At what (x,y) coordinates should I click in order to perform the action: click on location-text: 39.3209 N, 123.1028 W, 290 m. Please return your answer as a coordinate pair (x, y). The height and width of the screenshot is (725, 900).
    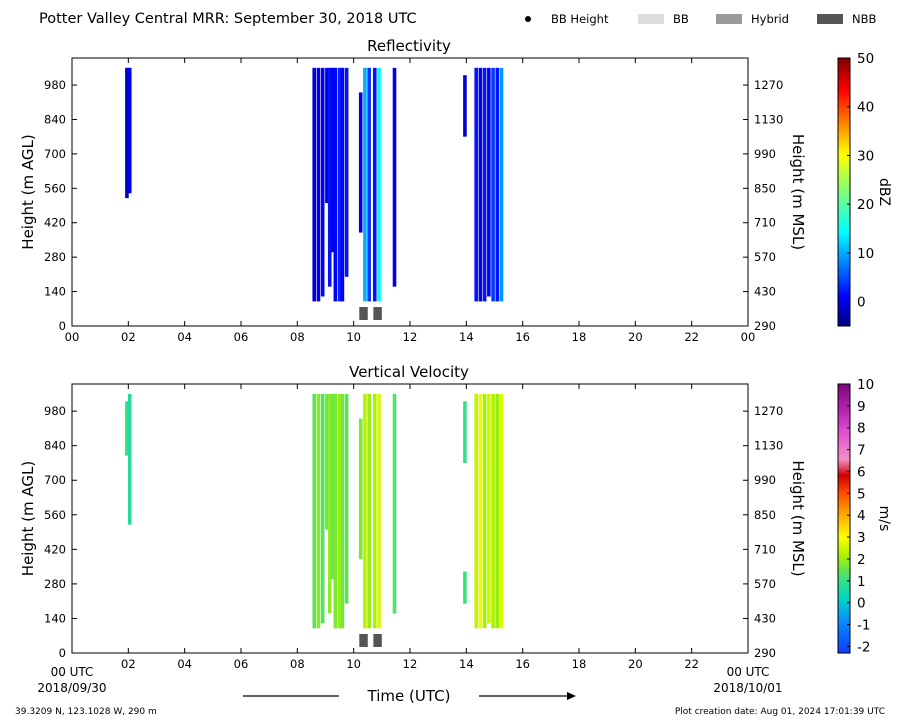
    Looking at the image, I should click on (86, 712).